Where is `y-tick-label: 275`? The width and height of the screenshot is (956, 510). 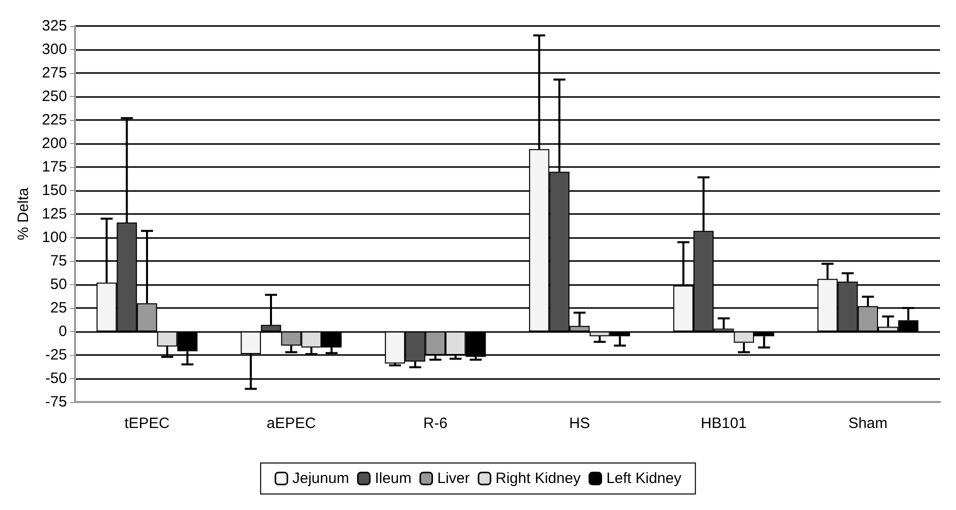 y-tick-label: 275 is located at coordinates (54, 73).